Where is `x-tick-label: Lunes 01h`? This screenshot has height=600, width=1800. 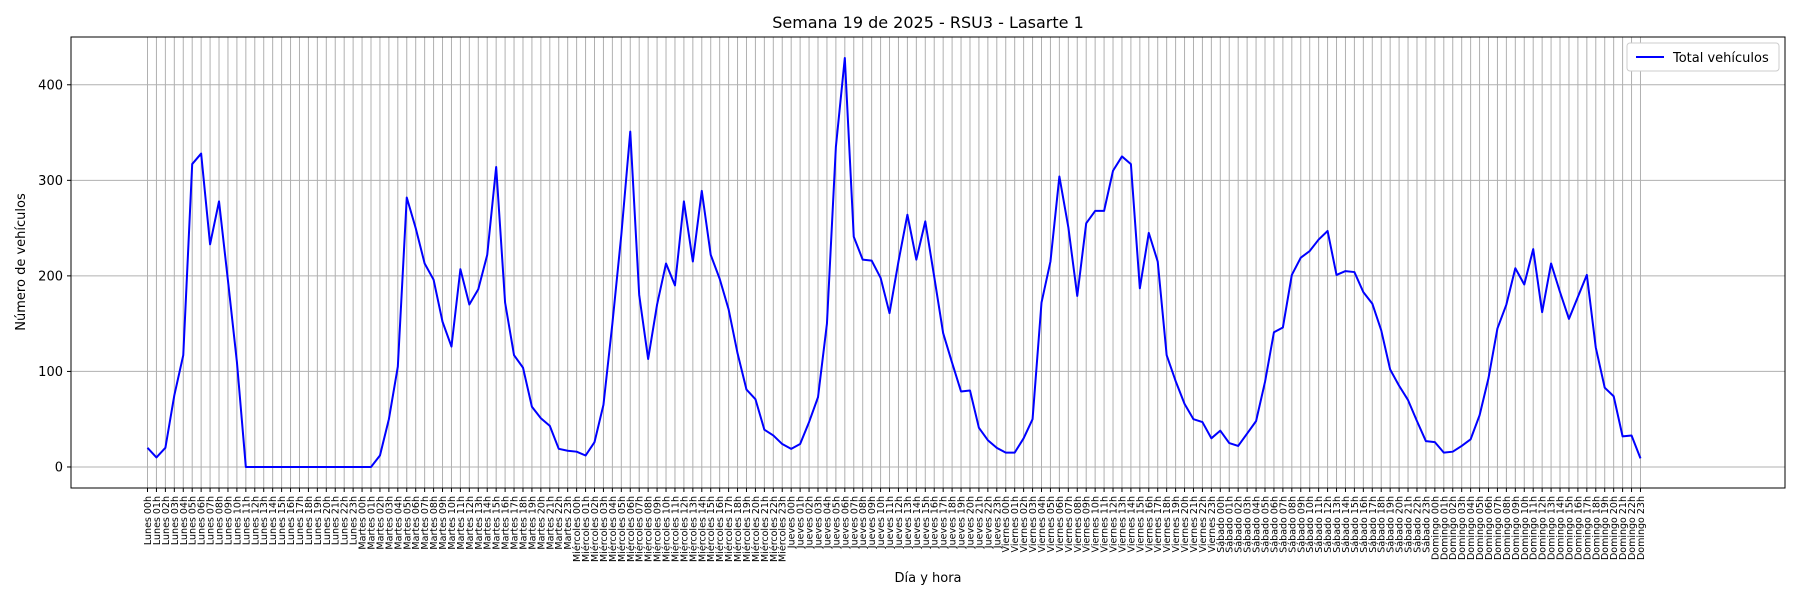 x-tick-label: Lunes 01h is located at coordinates (157, 520).